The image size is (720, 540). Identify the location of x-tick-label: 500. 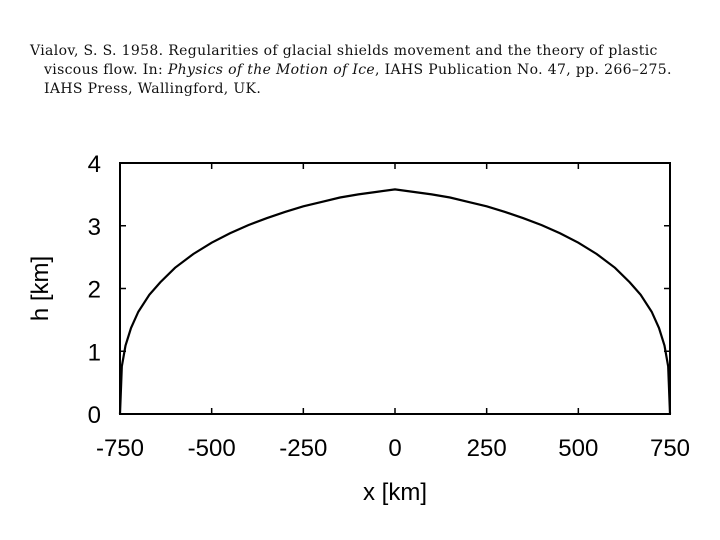
(578, 448).